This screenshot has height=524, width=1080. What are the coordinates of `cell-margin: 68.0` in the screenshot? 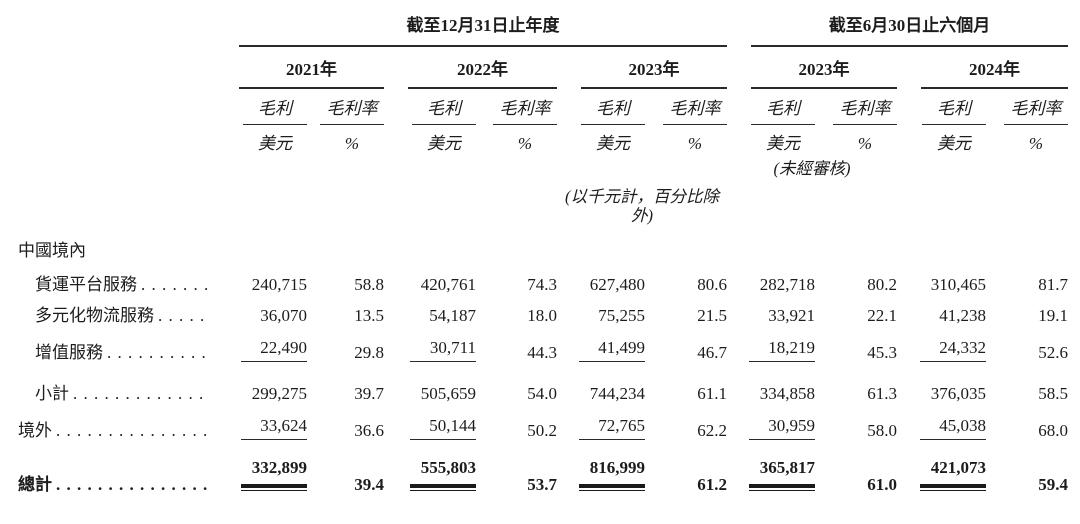 It's located at (1053, 430).